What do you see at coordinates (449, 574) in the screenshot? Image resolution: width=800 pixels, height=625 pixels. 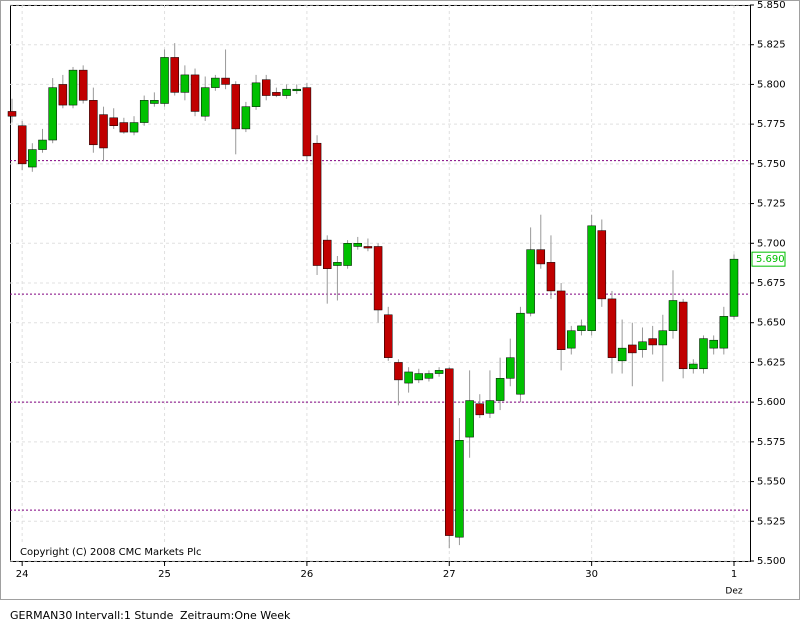 I see `x-tick-label: 27` at bounding box center [449, 574].